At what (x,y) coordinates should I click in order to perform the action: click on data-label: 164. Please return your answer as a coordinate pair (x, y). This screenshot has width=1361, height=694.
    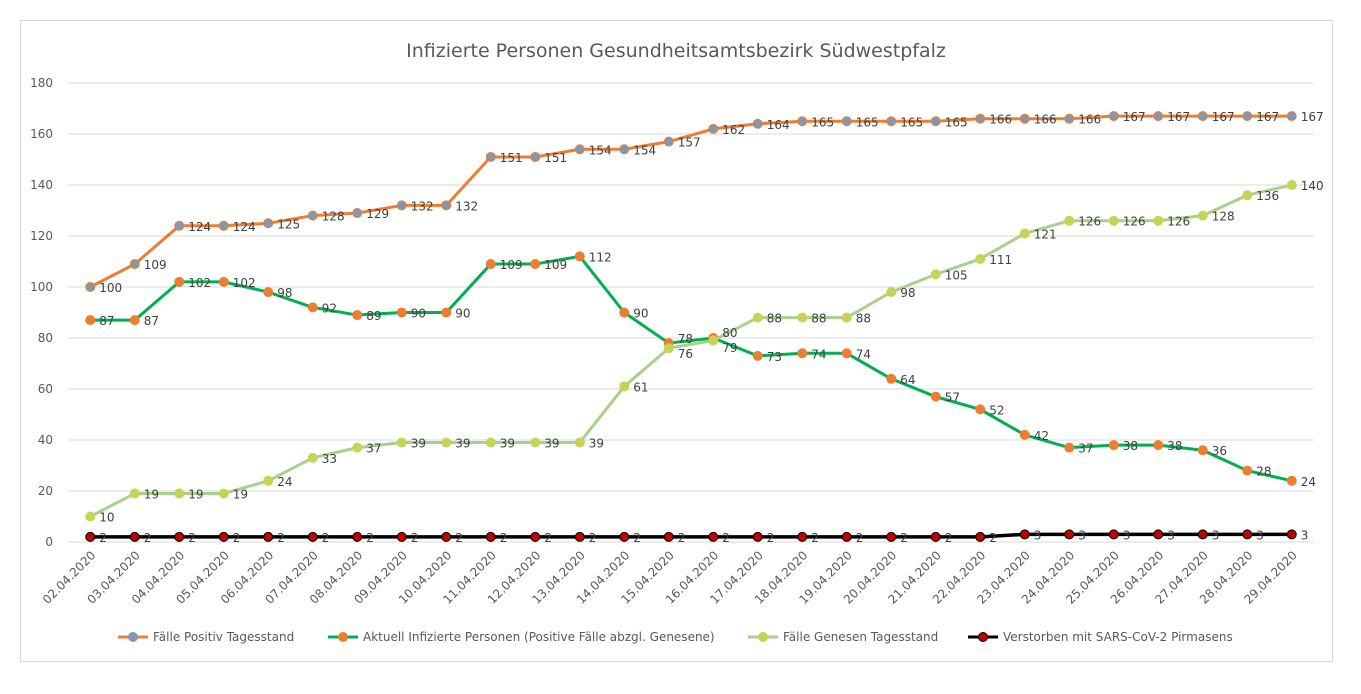
    Looking at the image, I should click on (778, 125).